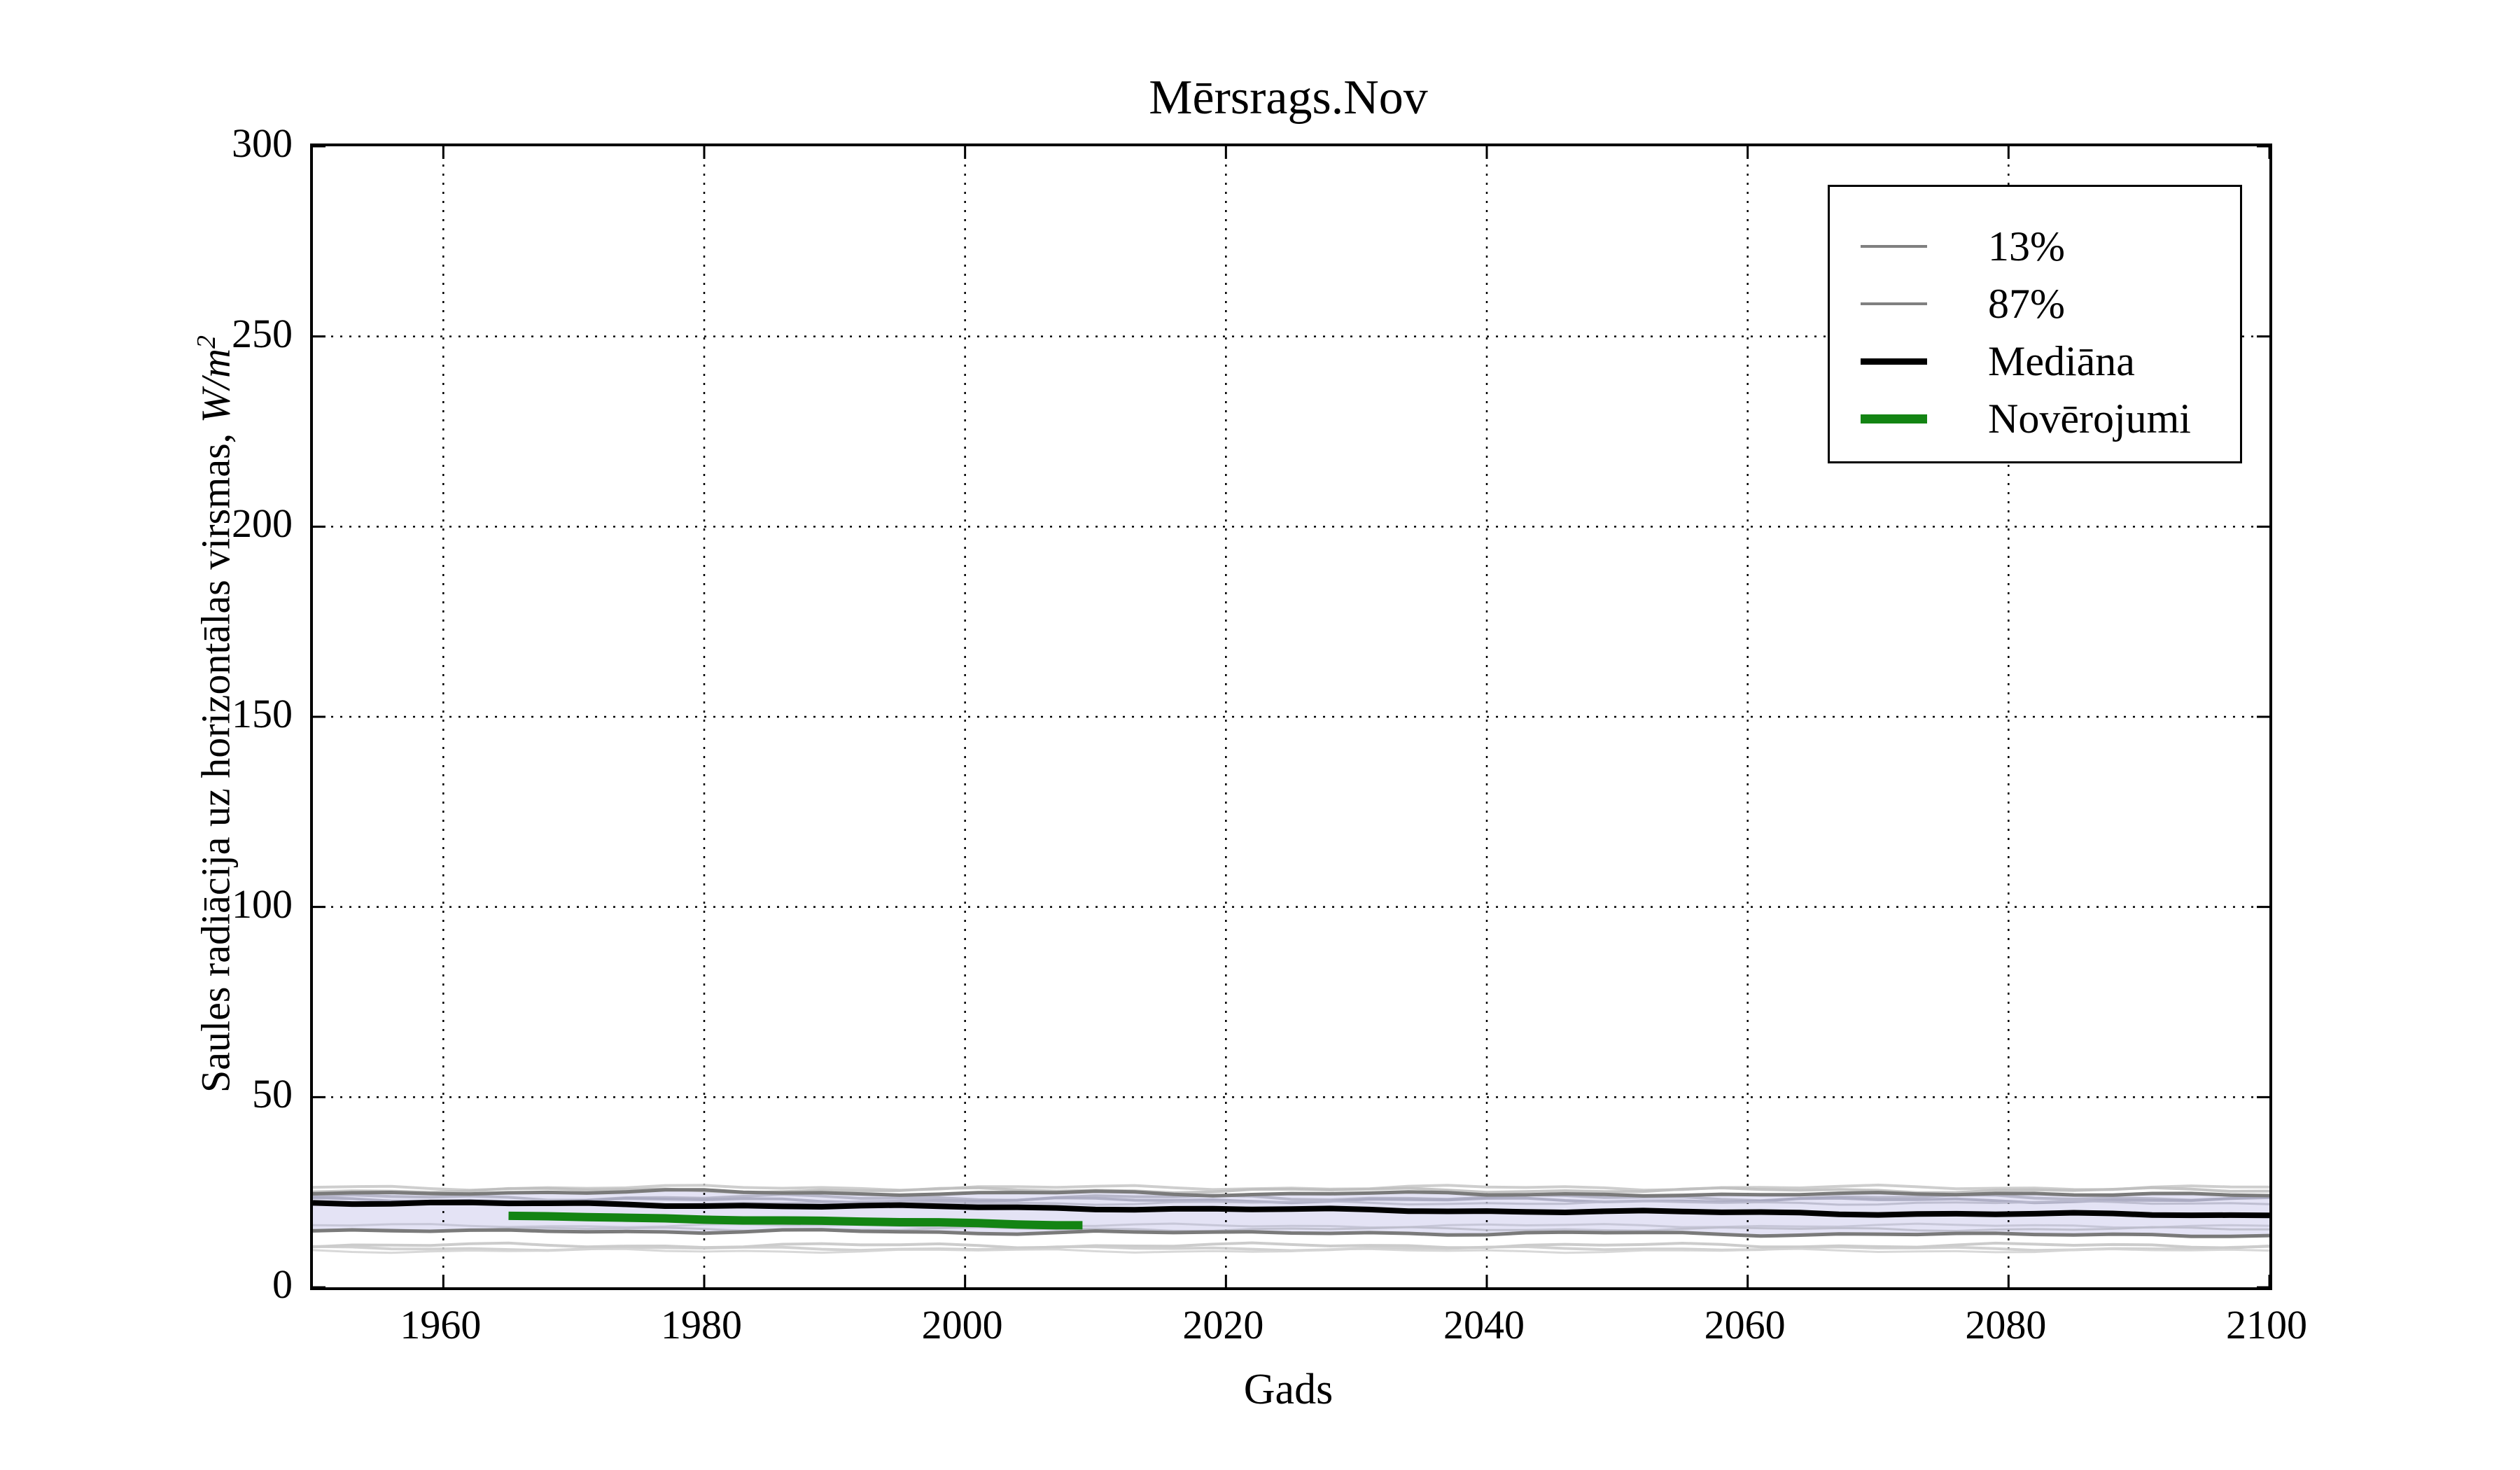 Image resolution: width=2520 pixels, height=1470 pixels. I want to click on legend-item-13pct: 13%, so click(2035, 246).